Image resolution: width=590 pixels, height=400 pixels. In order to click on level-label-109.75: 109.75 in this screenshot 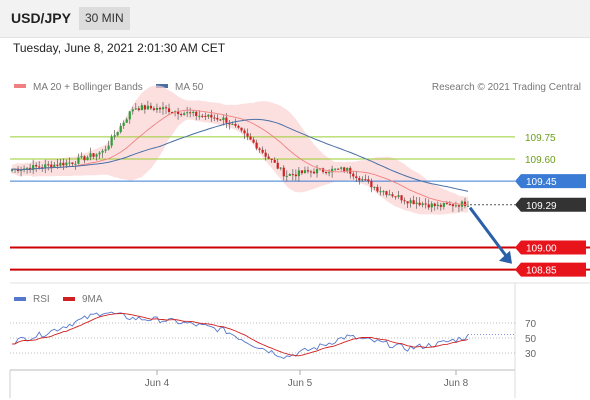, I will do `click(540, 138)`.